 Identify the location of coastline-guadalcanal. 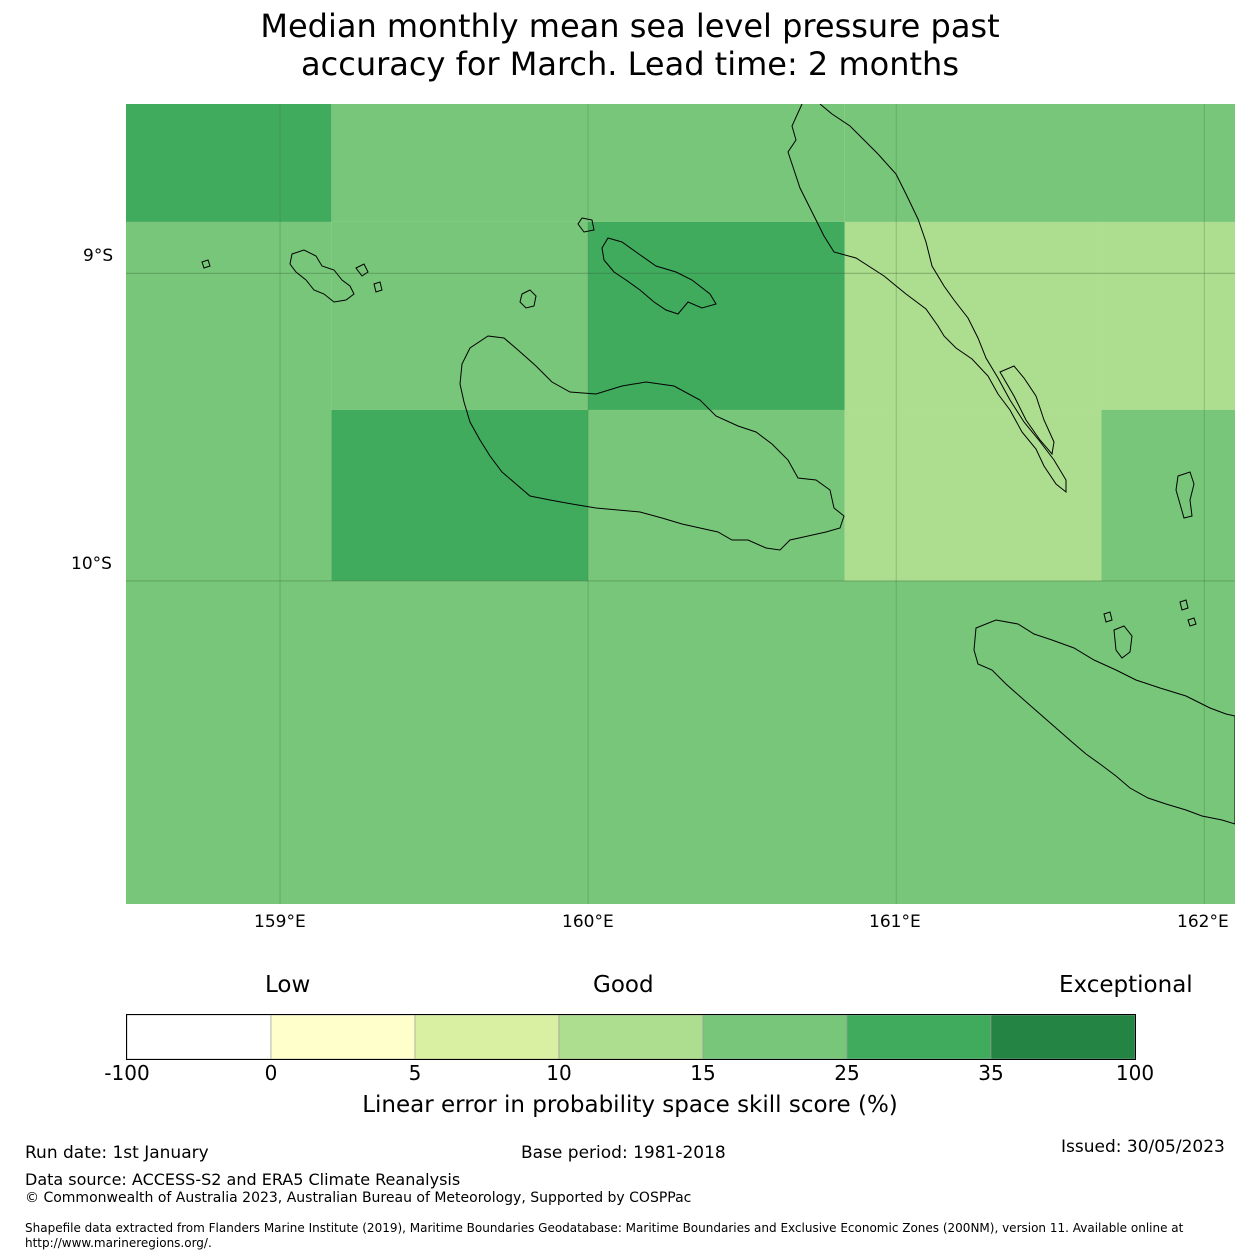
(652, 443).